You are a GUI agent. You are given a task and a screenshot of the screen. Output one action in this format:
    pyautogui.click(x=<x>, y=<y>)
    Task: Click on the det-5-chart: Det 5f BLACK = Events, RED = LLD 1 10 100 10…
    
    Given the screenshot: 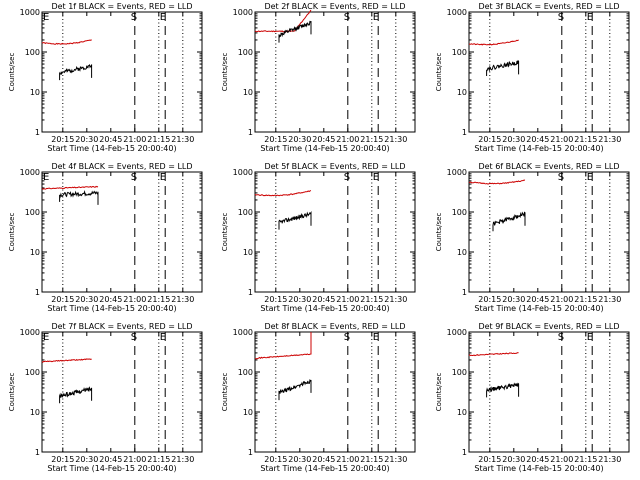 What is the action you would take?
    pyautogui.click(x=318, y=237)
    